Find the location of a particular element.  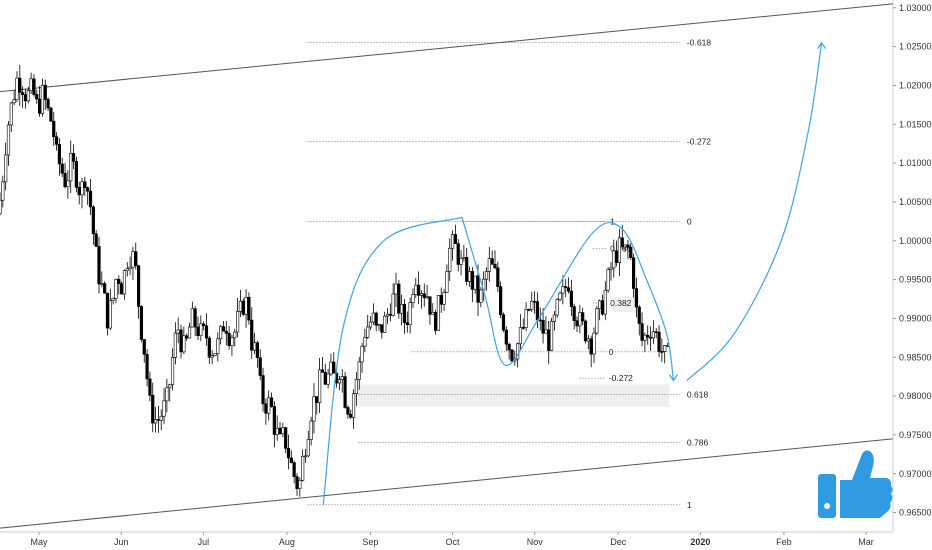

y-tick-label: 0.99500 is located at coordinates (915, 280).